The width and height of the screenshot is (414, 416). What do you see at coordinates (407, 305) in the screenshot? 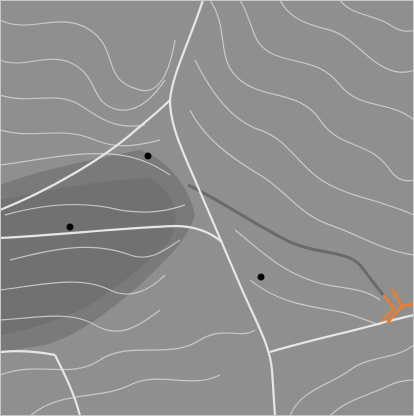
I see `marker-tail` at bounding box center [407, 305].